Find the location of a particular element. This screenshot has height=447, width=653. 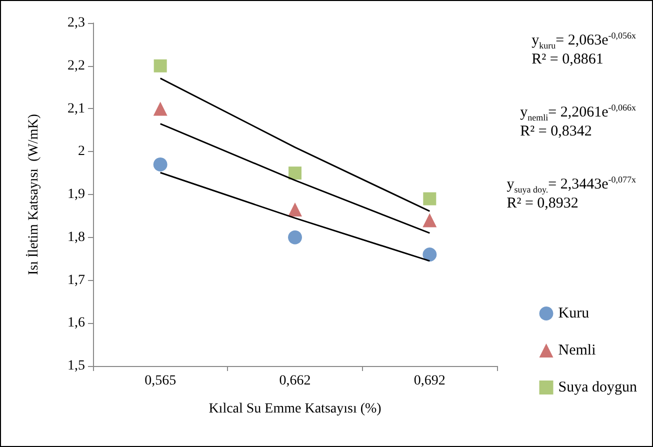

y-tick-label: 1,8 is located at coordinates (76, 237).